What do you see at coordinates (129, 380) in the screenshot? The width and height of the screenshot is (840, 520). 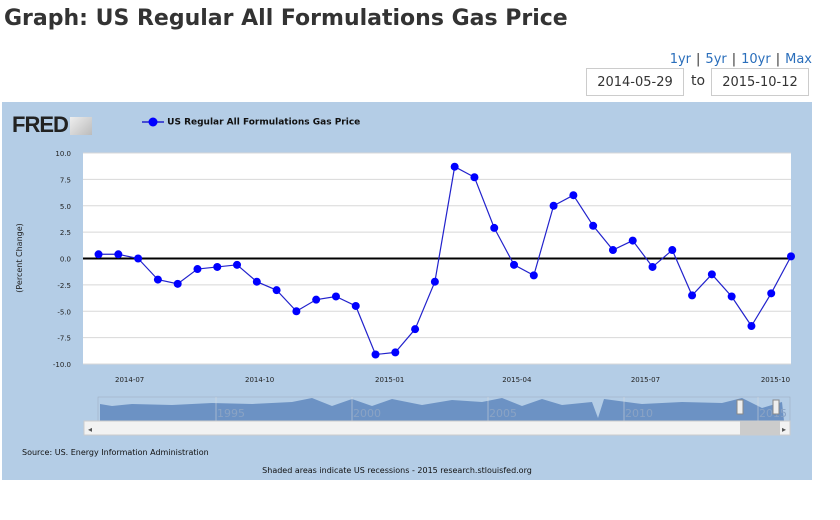 I see `x-tick-label: 2014-07` at bounding box center [129, 380].